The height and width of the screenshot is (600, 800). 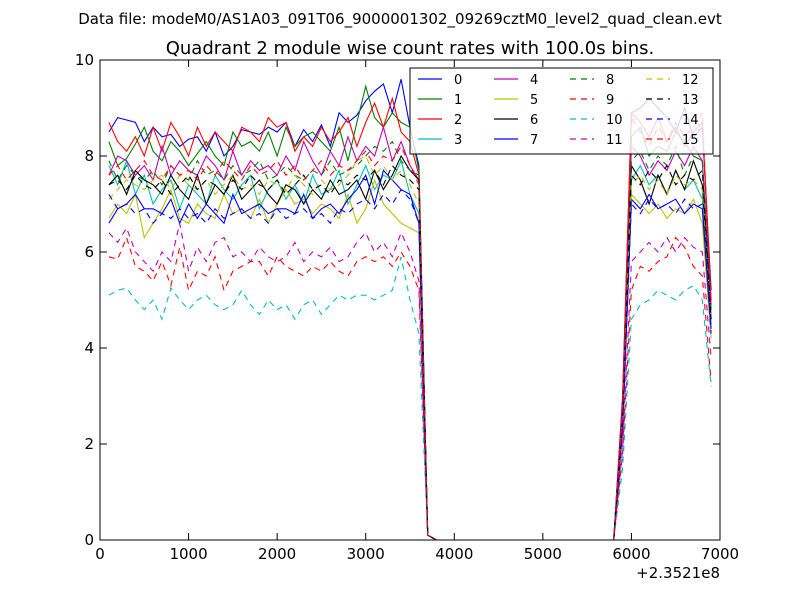 I want to click on x-tick-label: 6000, so click(x=631, y=554).